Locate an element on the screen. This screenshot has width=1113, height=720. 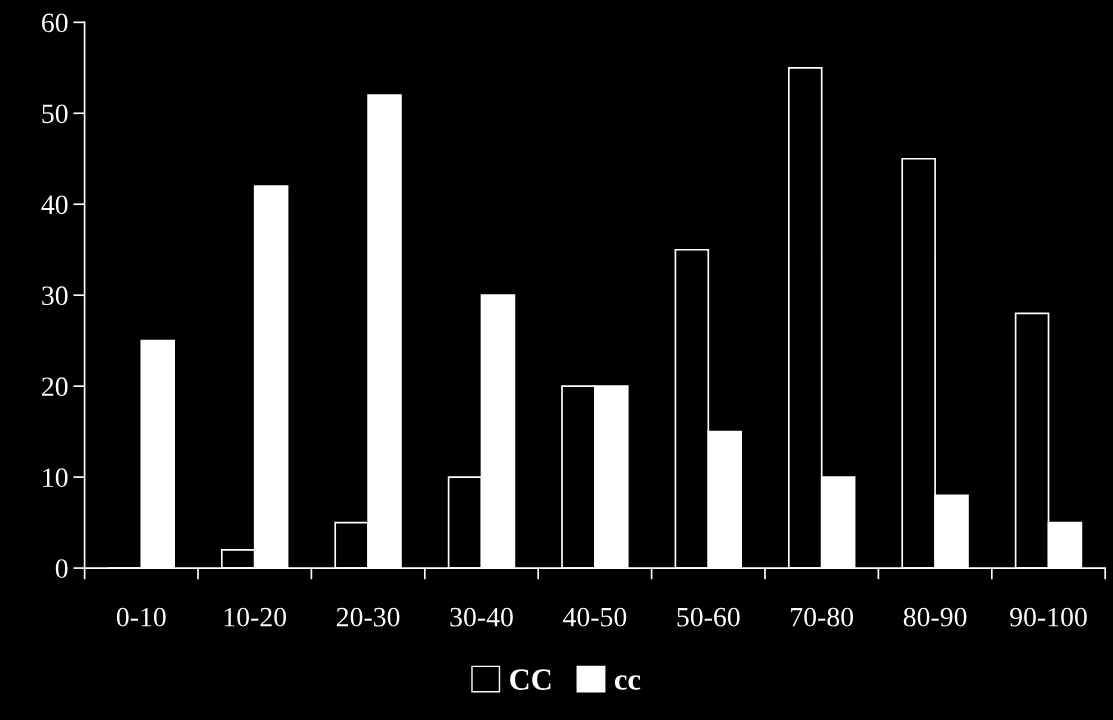
y-tick-label: 40 is located at coordinates (54, 205).